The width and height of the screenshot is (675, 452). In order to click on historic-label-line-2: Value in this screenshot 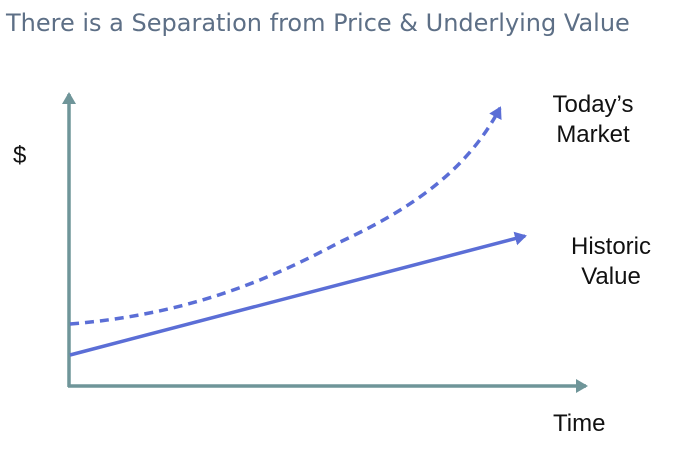, I will do `click(611, 276)`.